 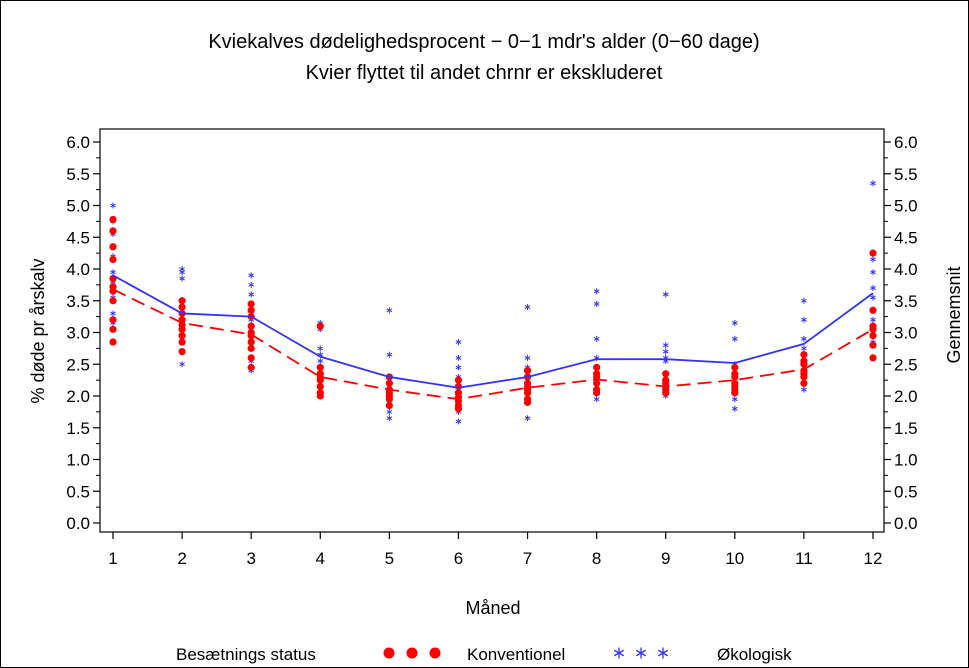 What do you see at coordinates (804, 558) in the screenshot?
I see `x-tick-label: 11` at bounding box center [804, 558].